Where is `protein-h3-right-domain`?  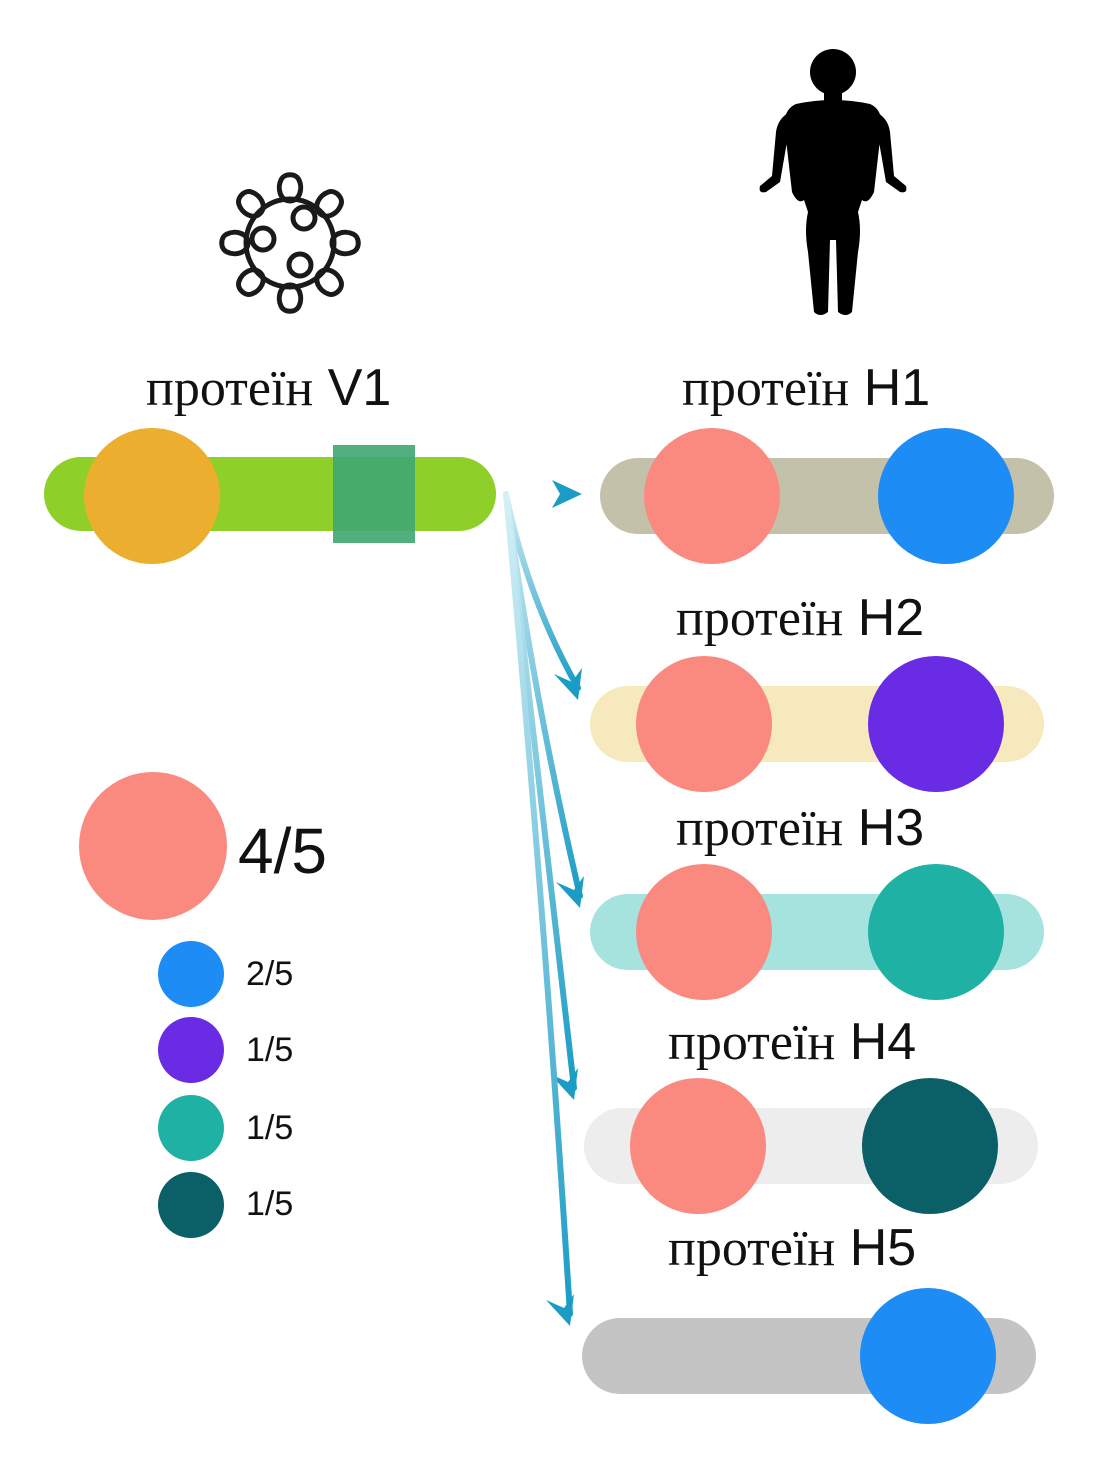
protein-h3-right-domain is located at coordinates (936, 932).